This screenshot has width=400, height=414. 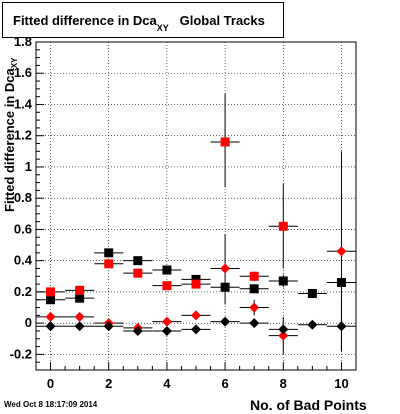 What do you see at coordinates (23, 197) in the screenshot?
I see `y-tick-label: 0.8` at bounding box center [23, 197].